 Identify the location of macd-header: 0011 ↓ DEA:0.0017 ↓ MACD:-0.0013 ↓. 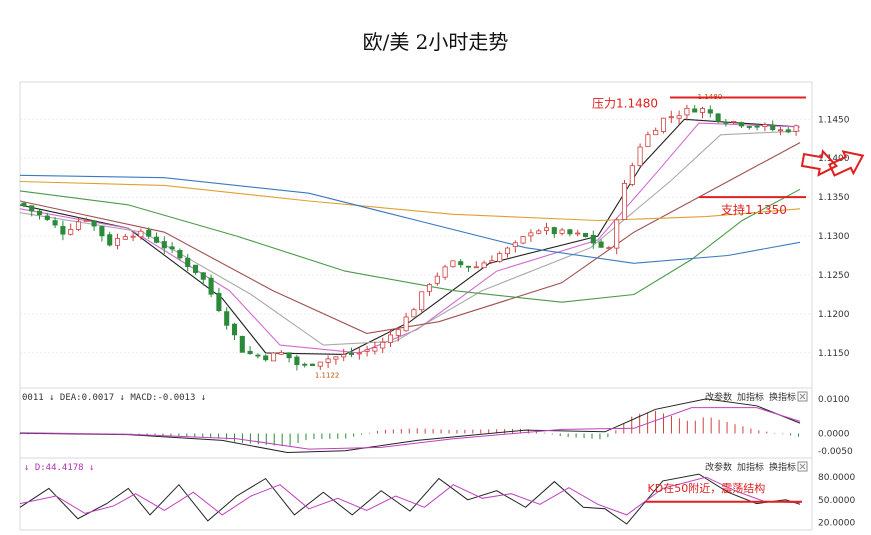
(114, 398).